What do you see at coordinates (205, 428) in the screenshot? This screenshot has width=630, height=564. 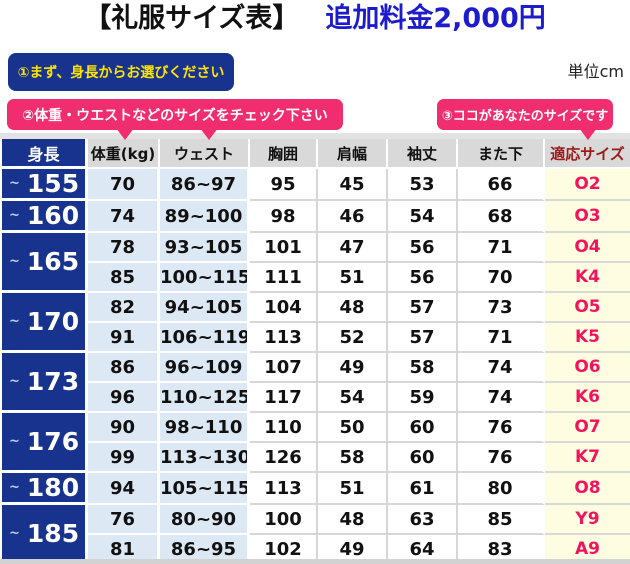 I see `waist-cell: 98~110` at bounding box center [205, 428].